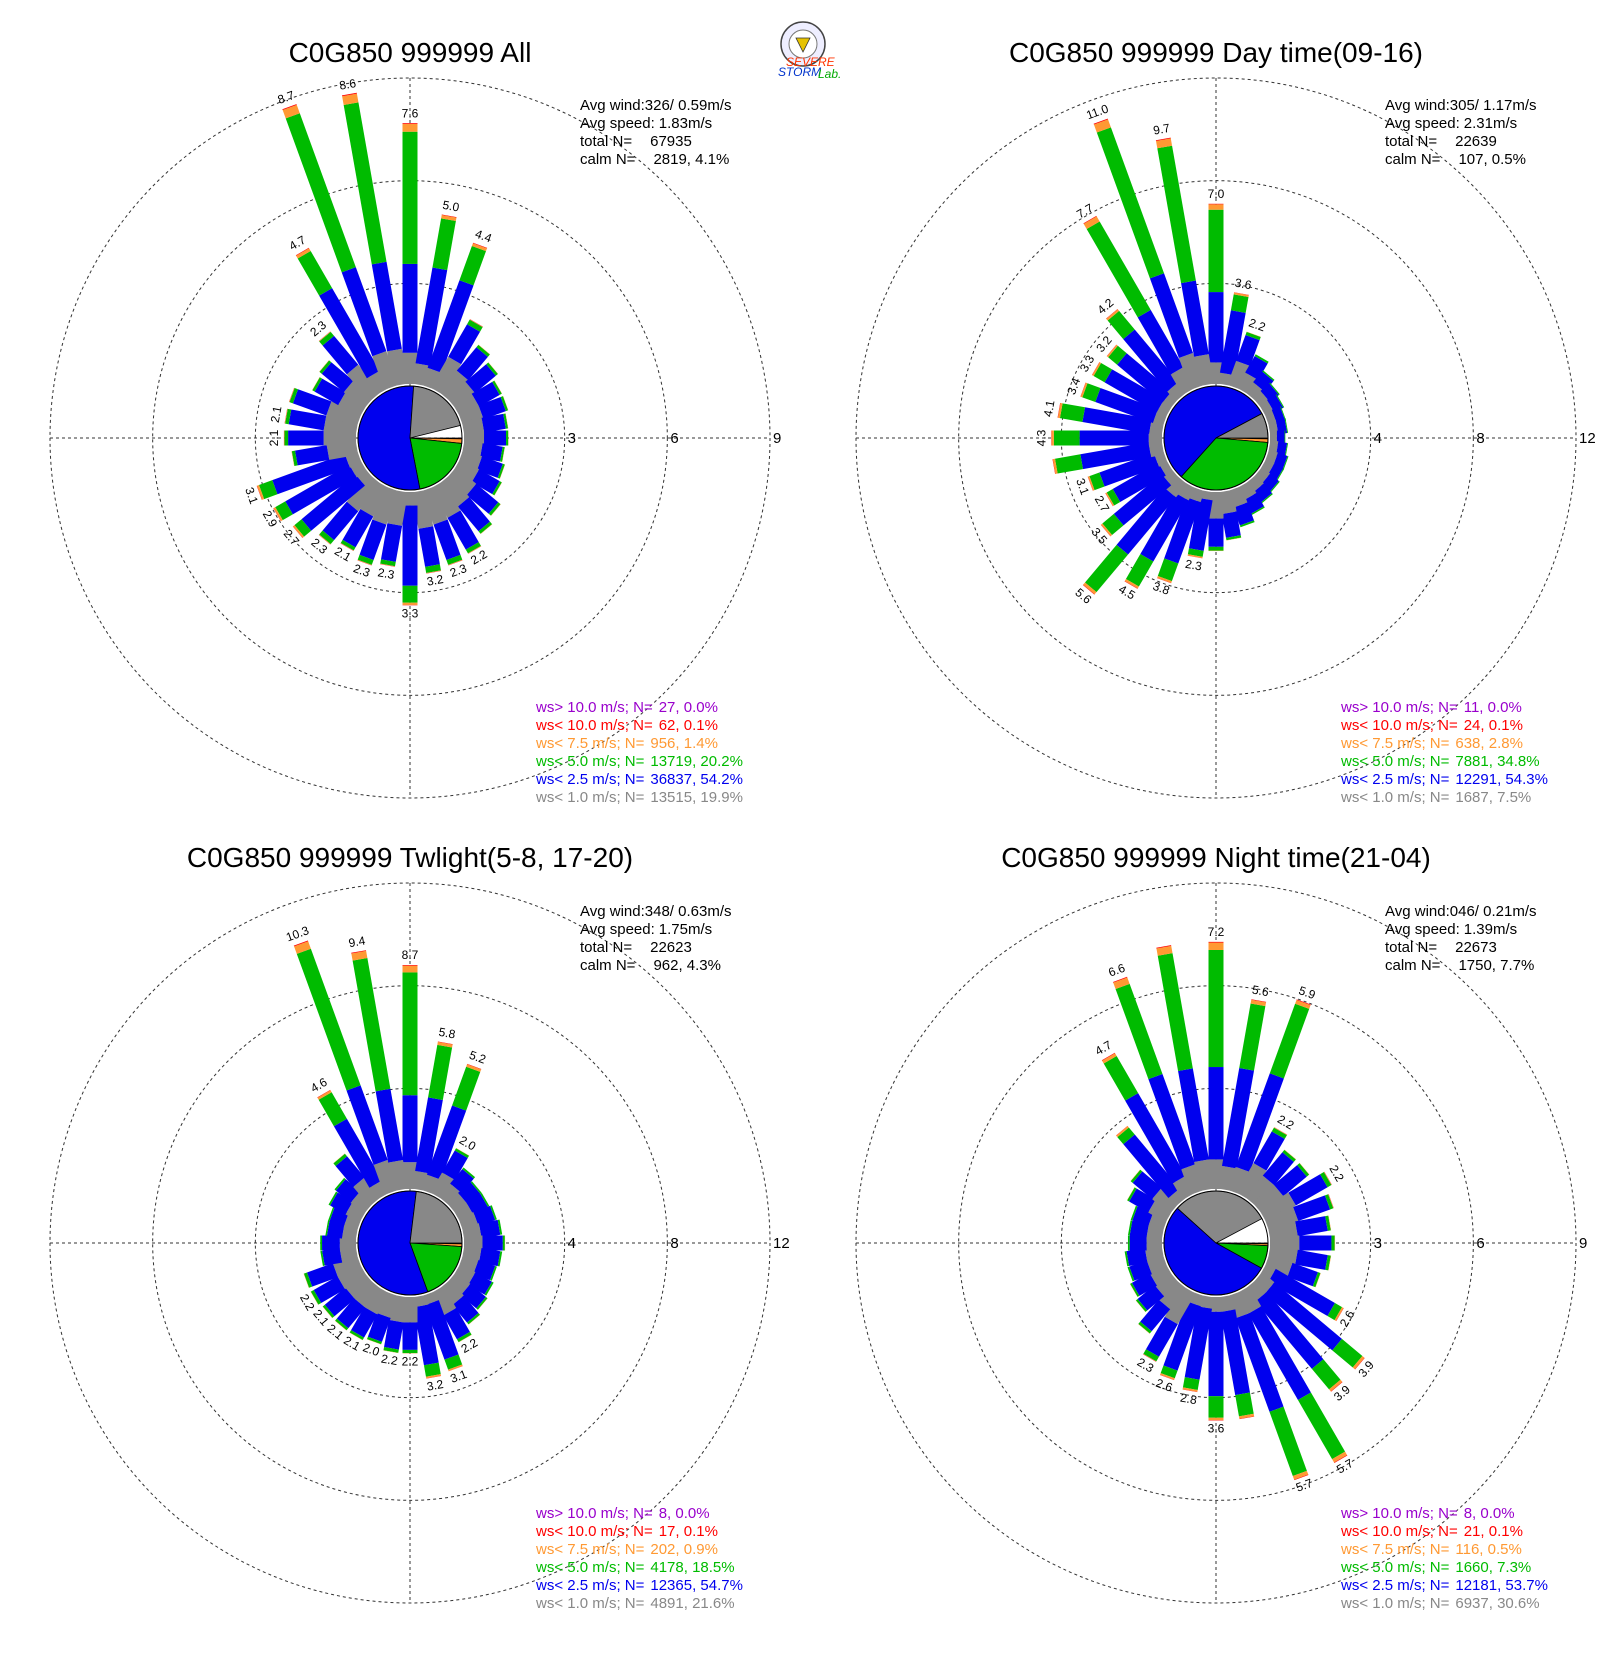 This screenshot has width=1620, height=1660. Describe the element at coordinates (1496, 965) in the screenshot. I see `stat-value: 1750, 7.7%` at that location.